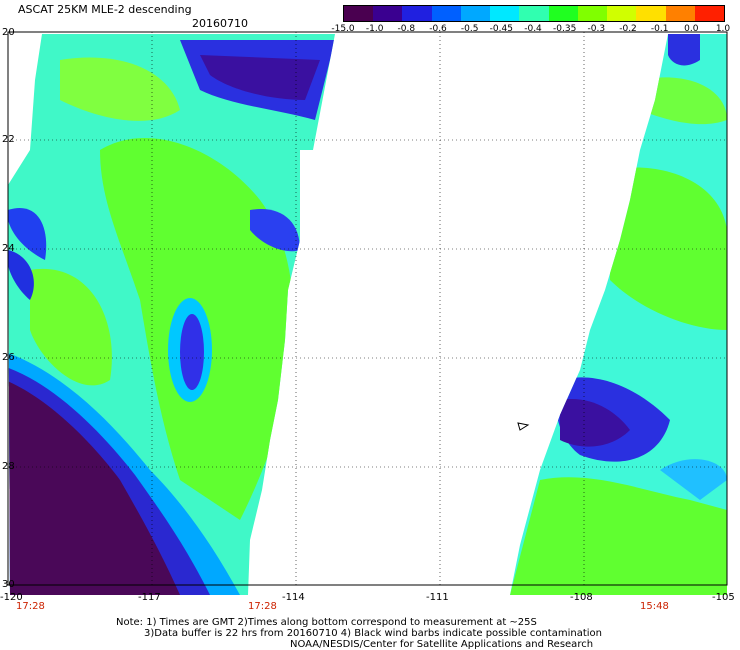 The height and width of the screenshot is (650, 740). Describe the element at coordinates (628, 29) in the screenshot. I see `colorbar-label: -0.2` at that location.